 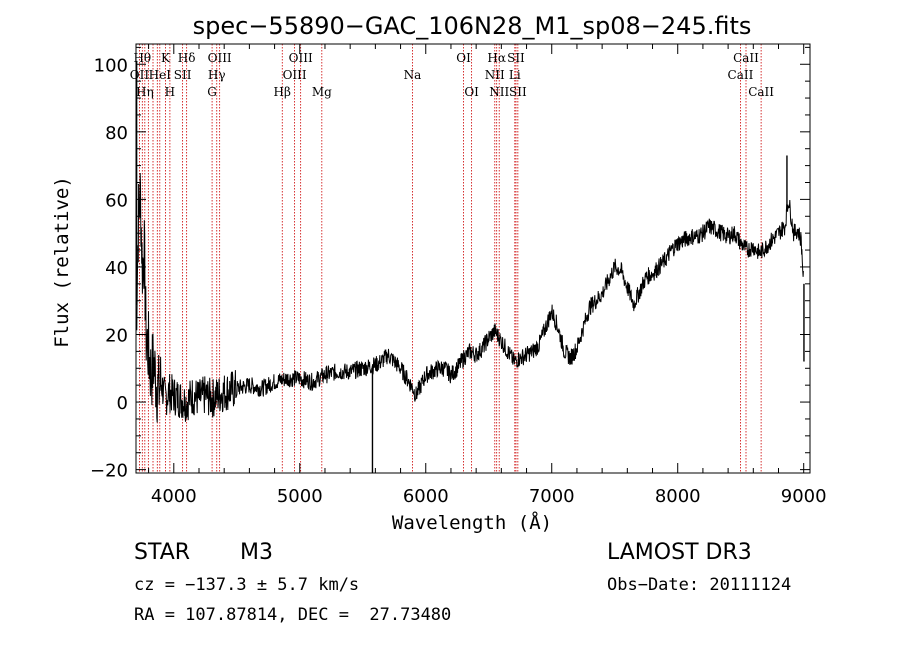 I want to click on line-marker-label-26: SII, so click(x=518, y=92).